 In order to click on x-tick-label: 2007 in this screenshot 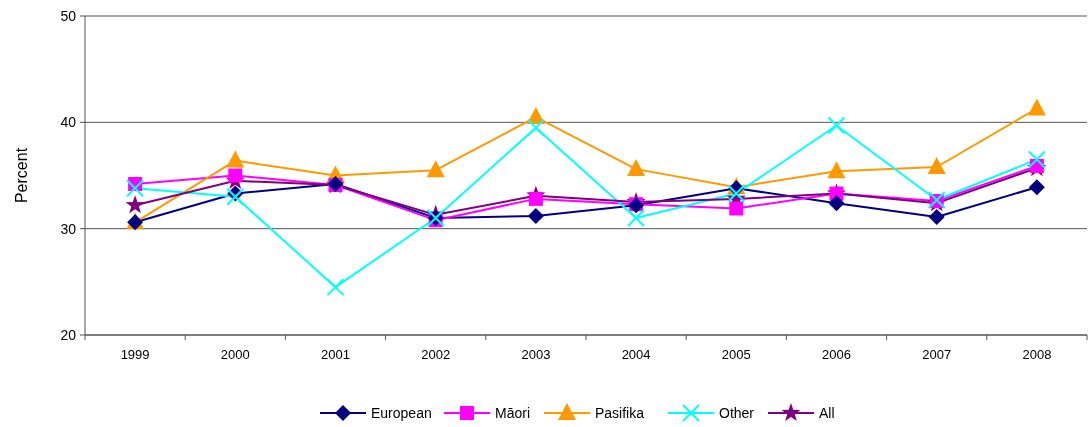, I will do `click(937, 354)`.